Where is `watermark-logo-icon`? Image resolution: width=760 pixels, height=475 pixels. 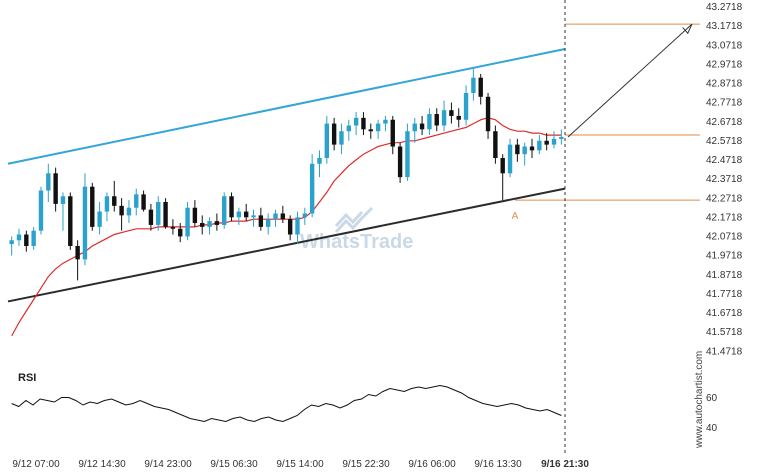 watermark-logo-icon is located at coordinates (354, 220).